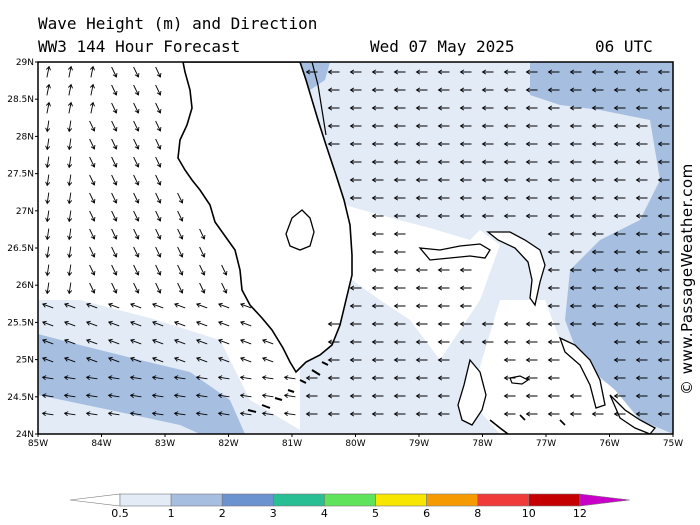  Describe the element at coordinates (482, 444) in the screenshot. I see `longitude-label: 78W` at that location.